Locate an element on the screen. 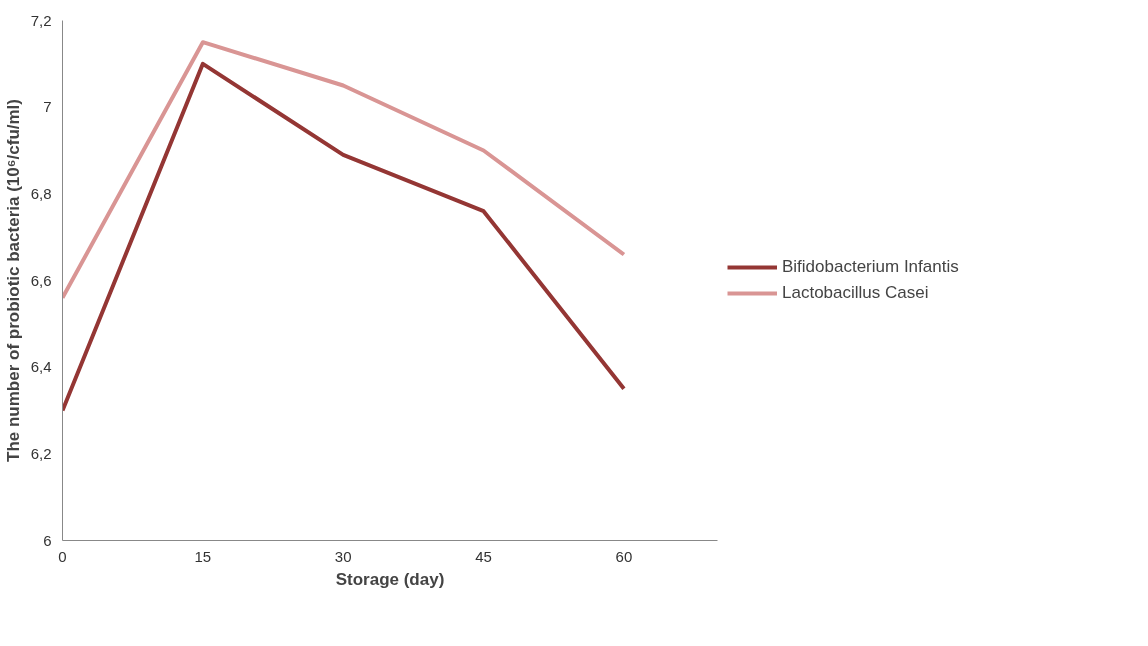 Image resolution: width=1148 pixels, height=646 pixels. y-axis-title: The number of probiotic bacteria (10⁶/cfu/ml) is located at coordinates (13, 280).